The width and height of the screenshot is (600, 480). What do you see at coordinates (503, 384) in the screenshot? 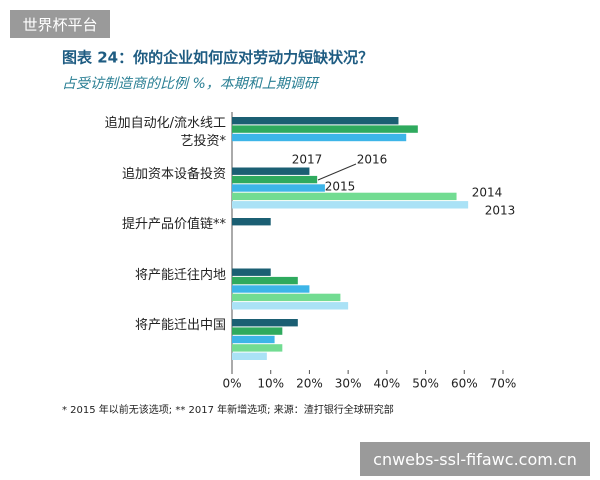
I see `x-tick-label: 70%` at bounding box center [503, 384].